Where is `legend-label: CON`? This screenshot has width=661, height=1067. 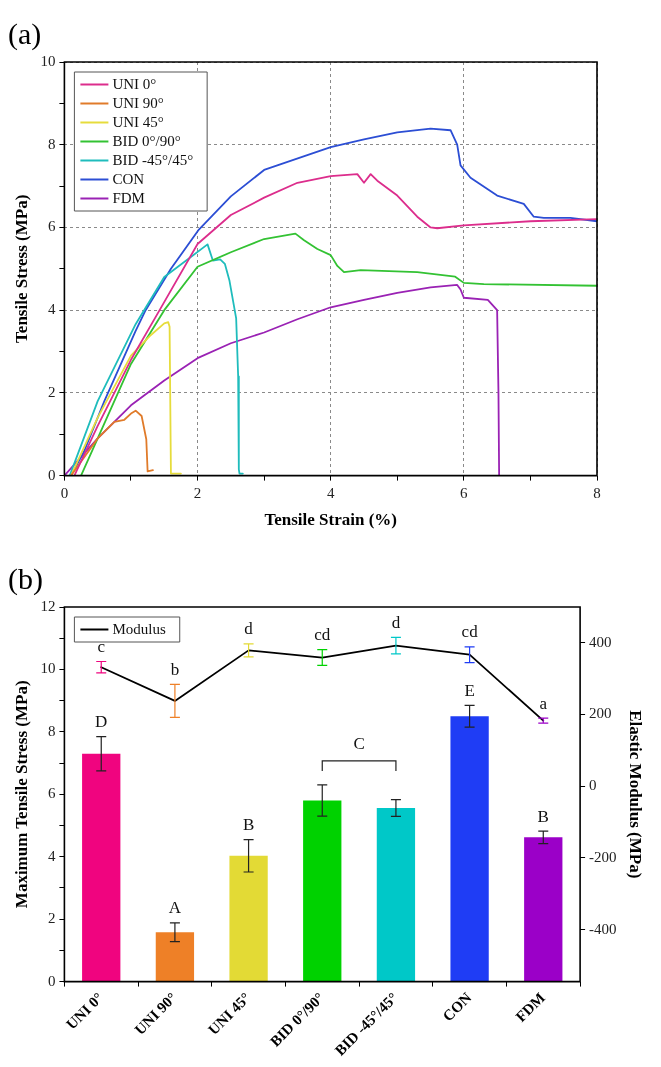
legend-label: CON is located at coordinates (128, 179).